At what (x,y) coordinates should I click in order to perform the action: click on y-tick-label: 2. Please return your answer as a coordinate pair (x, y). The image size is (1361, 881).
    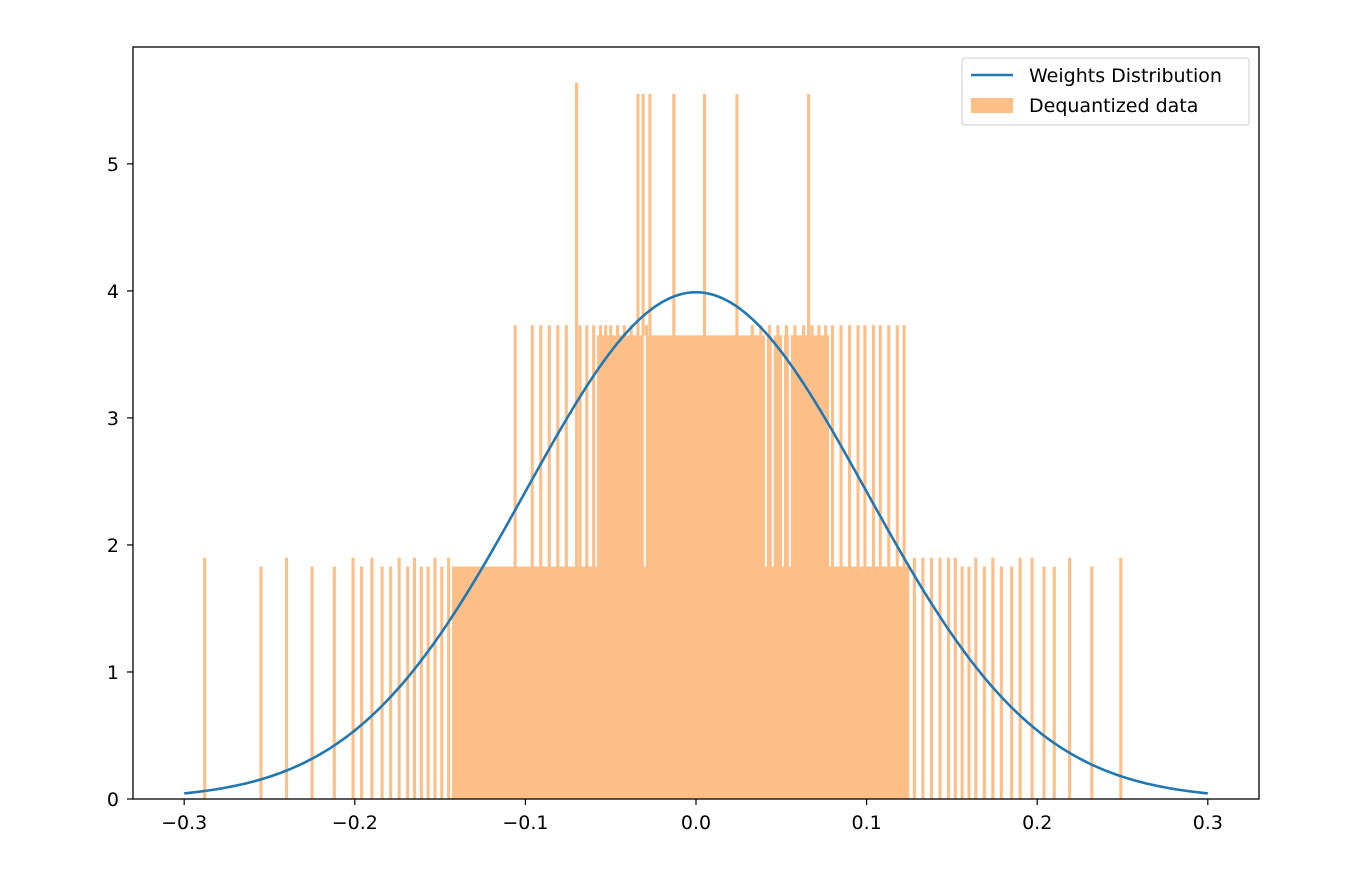
    Looking at the image, I should click on (113, 546).